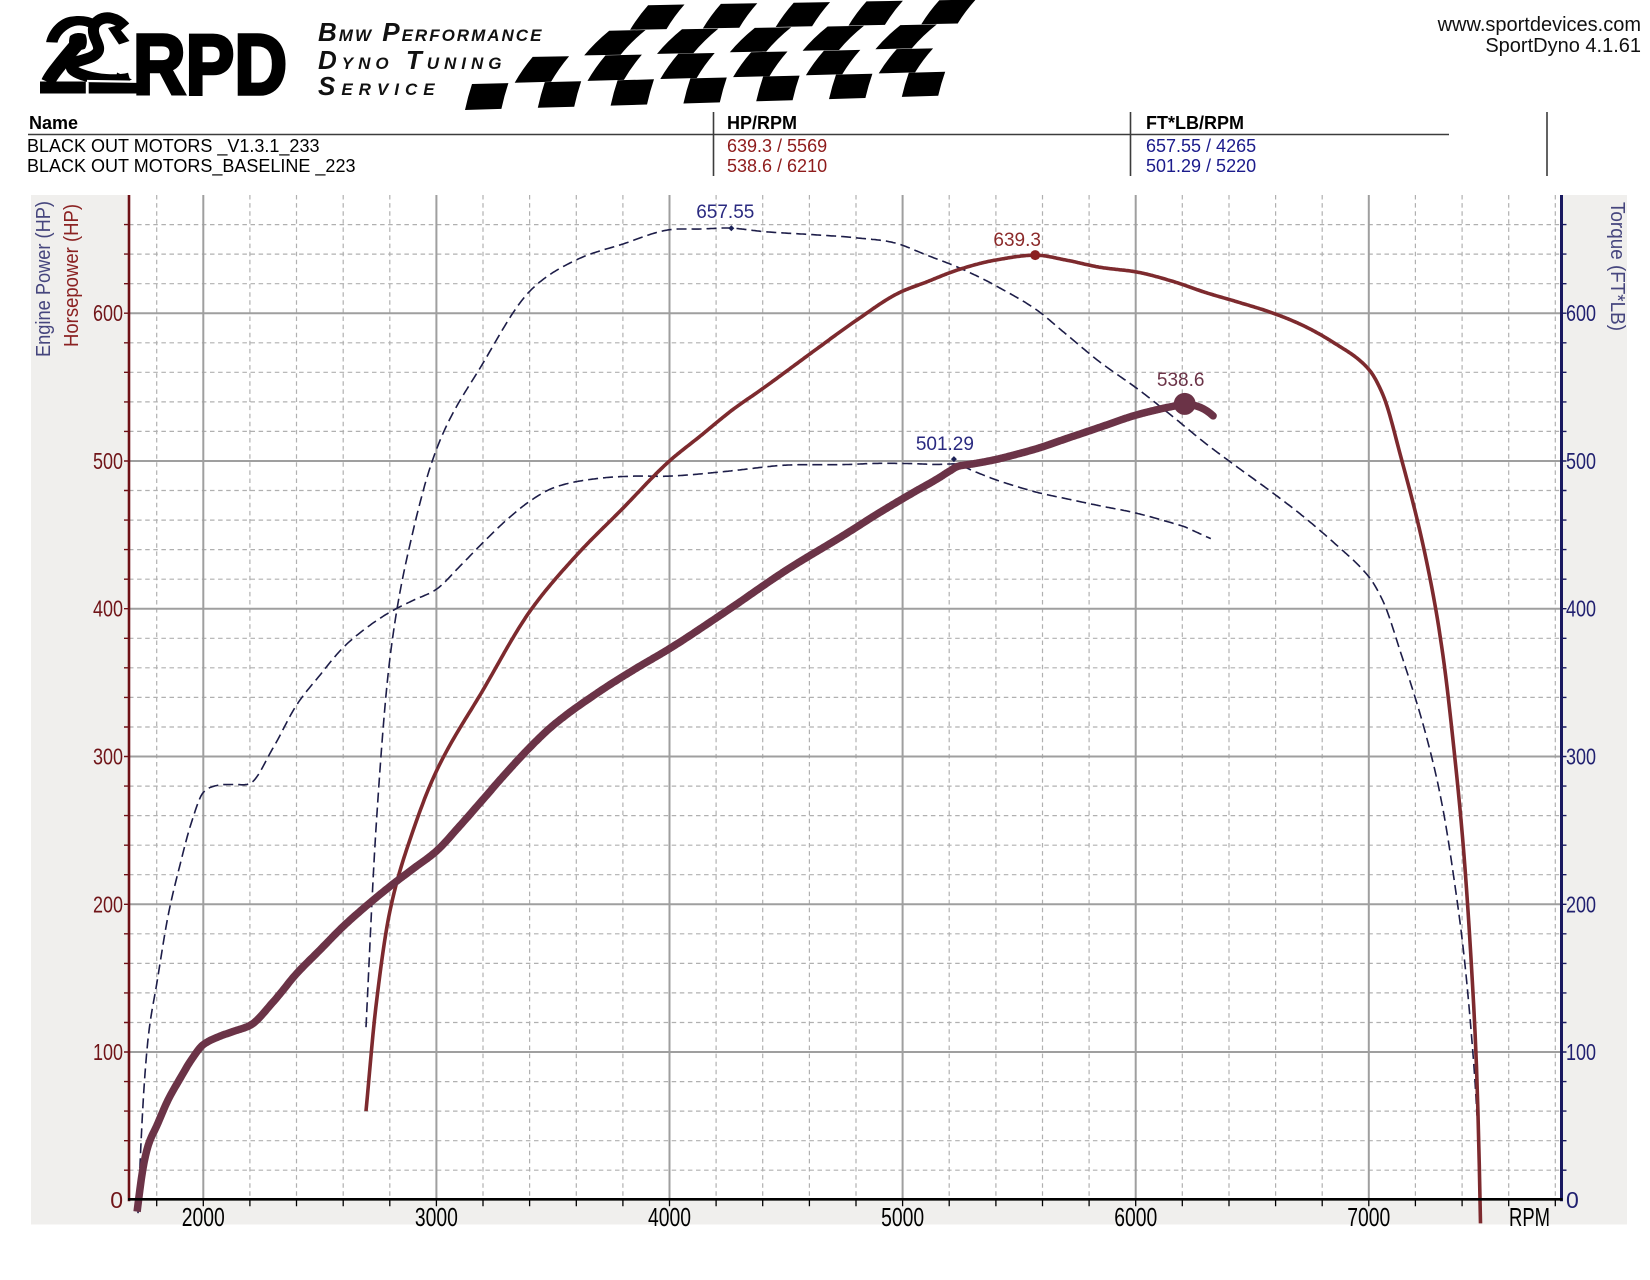  What do you see at coordinates (1539, 25) in the screenshot?
I see `svg-text: www.sportdevices.com` at bounding box center [1539, 25].